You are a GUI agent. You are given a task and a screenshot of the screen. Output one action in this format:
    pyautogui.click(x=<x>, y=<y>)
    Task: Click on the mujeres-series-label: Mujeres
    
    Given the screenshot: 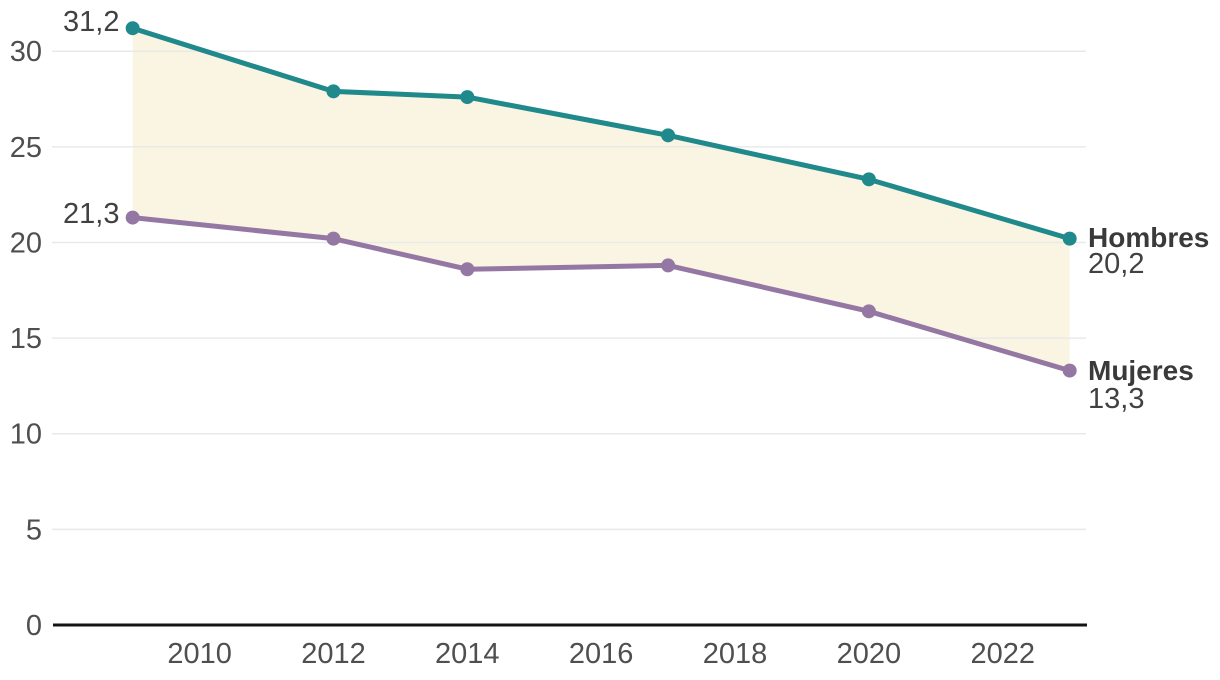 What is the action you would take?
    pyautogui.click(x=1141, y=370)
    